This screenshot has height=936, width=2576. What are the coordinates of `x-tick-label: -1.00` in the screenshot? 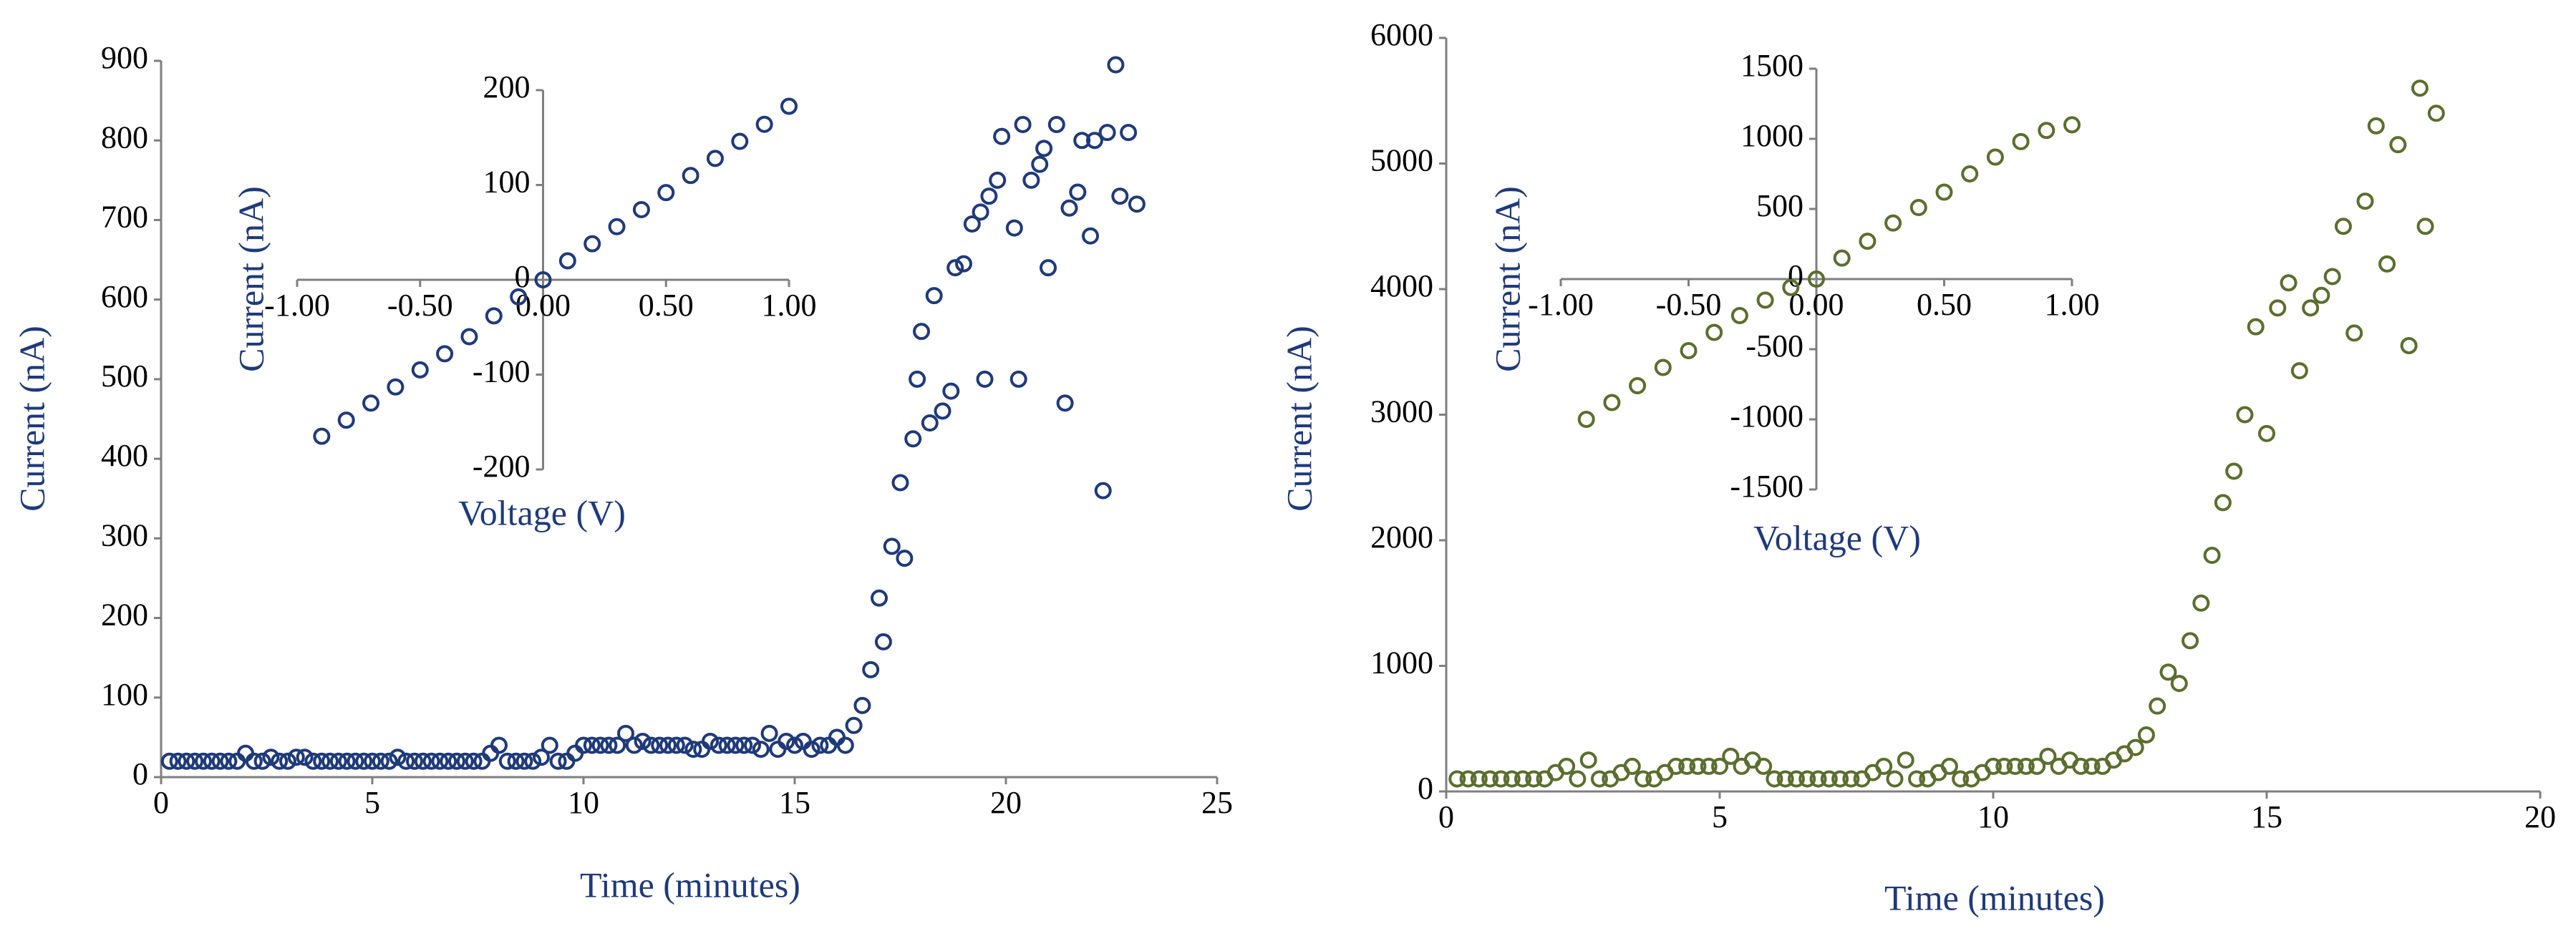 It's located at (1561, 304).